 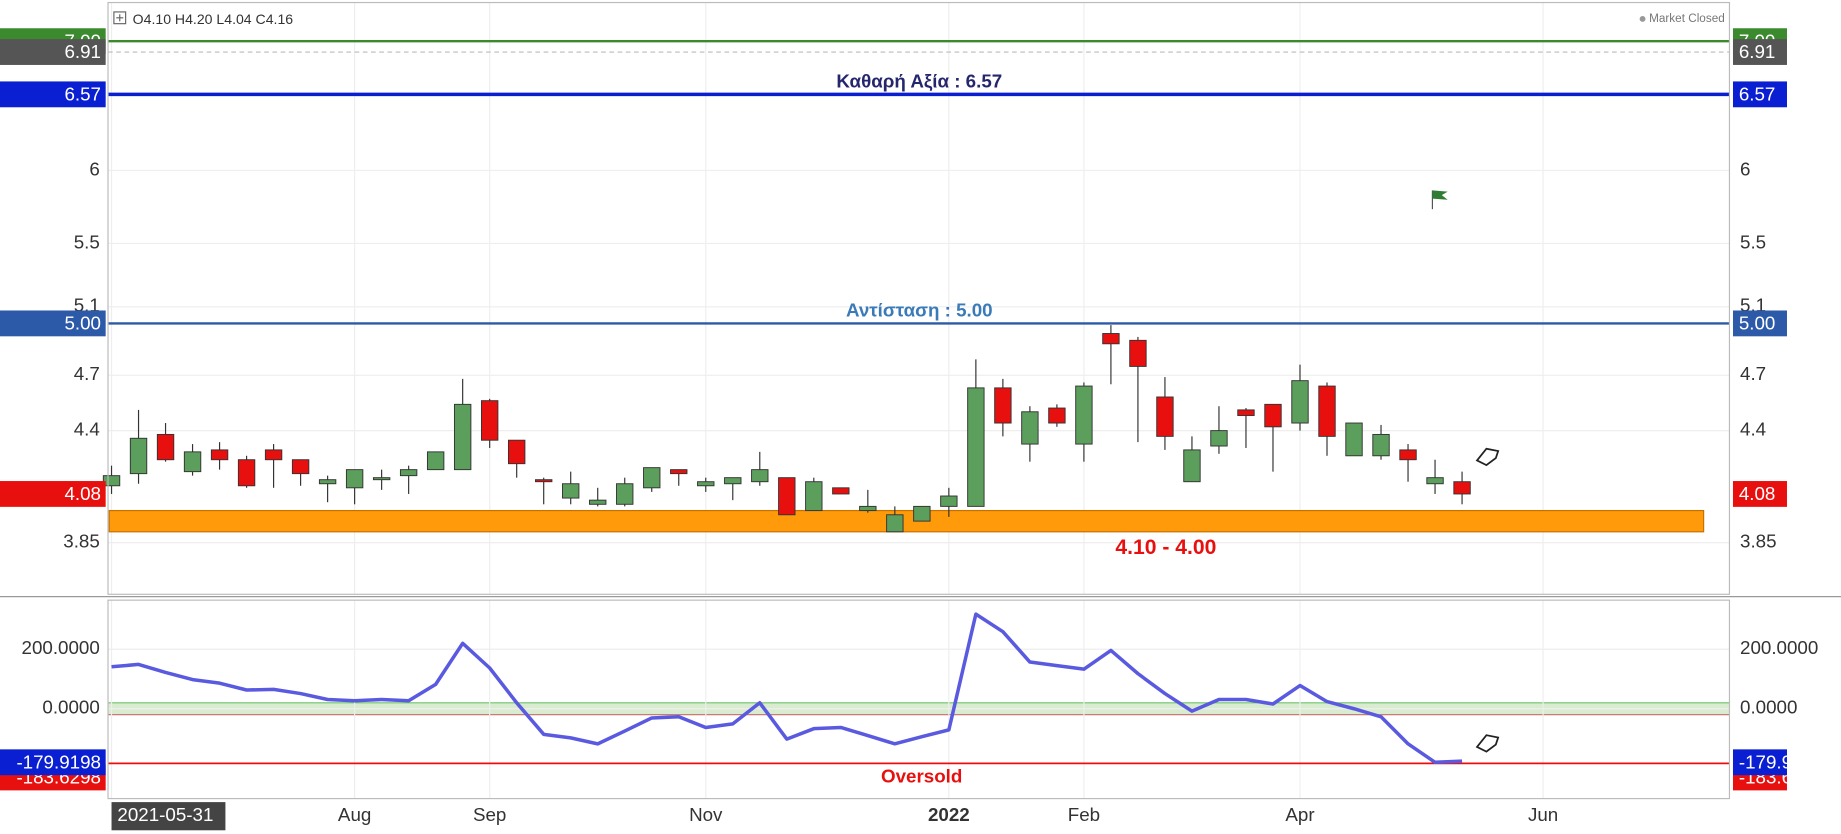 What do you see at coordinates (921, 775) in the screenshot?
I see `oversold-label: Oversold` at bounding box center [921, 775].